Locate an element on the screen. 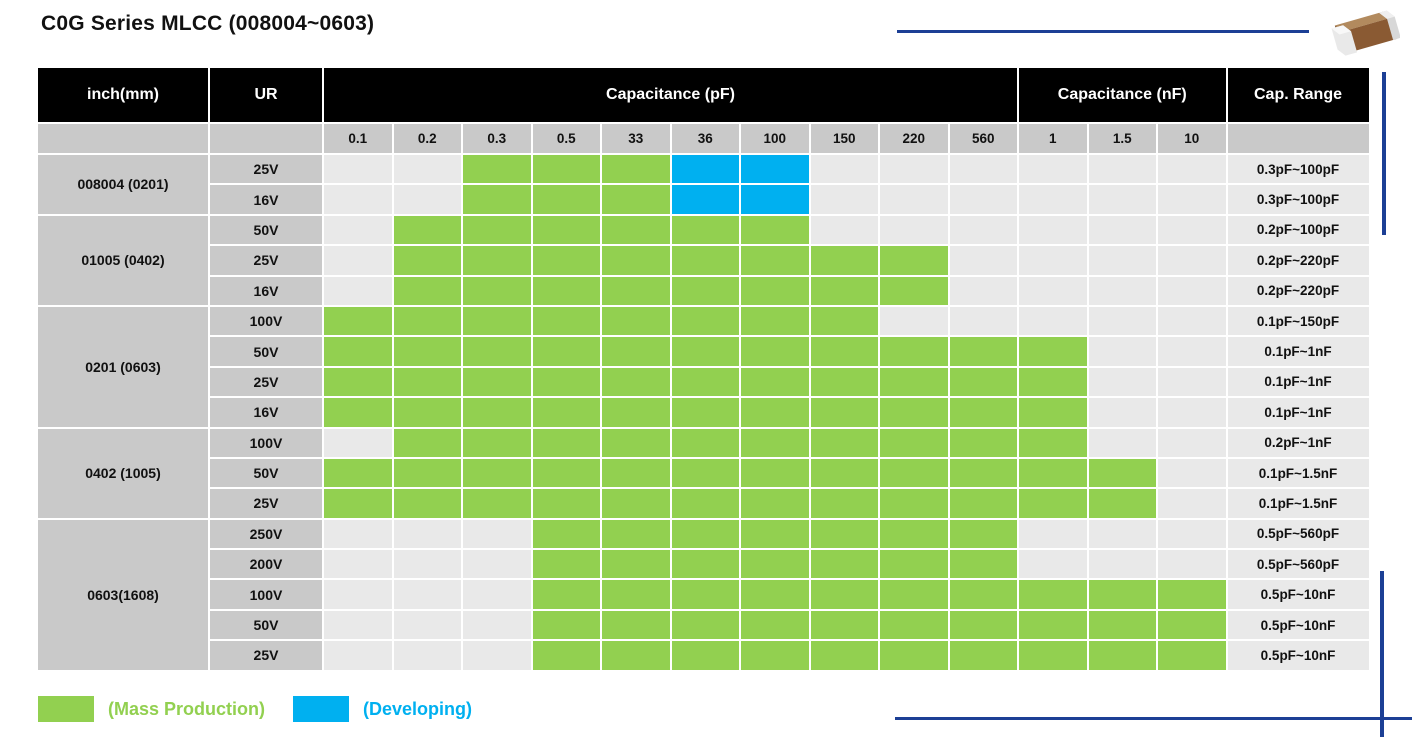 The height and width of the screenshot is (751, 1412). subheader-value-1: 1 is located at coordinates (1053, 138).